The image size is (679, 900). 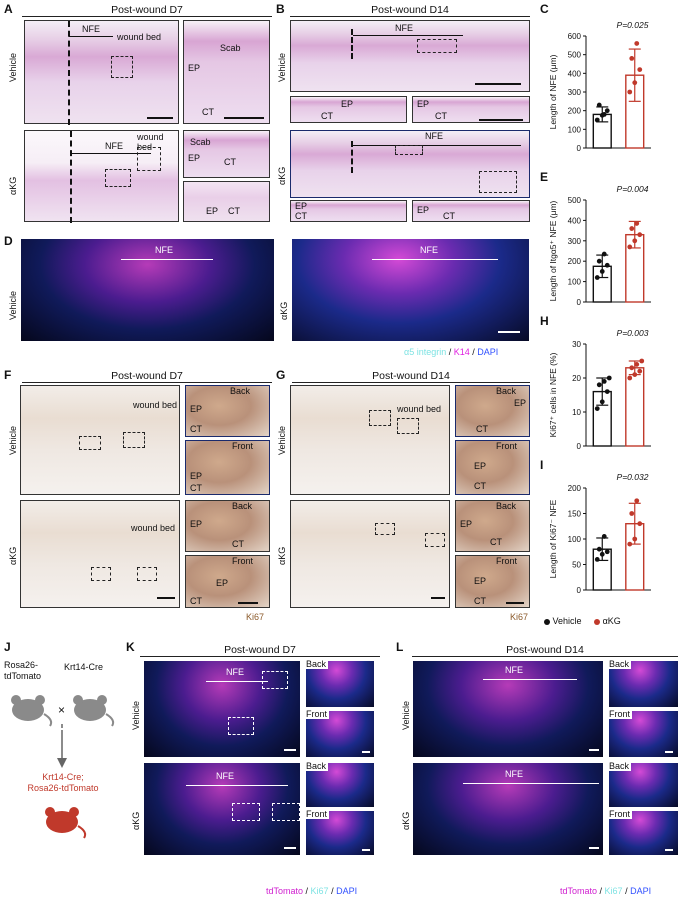 What do you see at coordinates (576, 378) in the screenshot?
I see `y-tick-label: 20` at bounding box center [576, 378].